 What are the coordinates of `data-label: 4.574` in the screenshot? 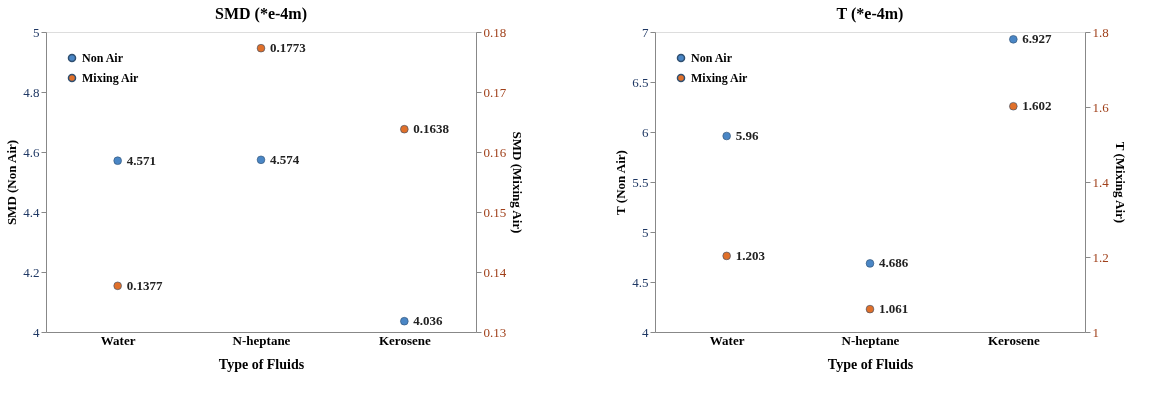 It's located at (285, 159).